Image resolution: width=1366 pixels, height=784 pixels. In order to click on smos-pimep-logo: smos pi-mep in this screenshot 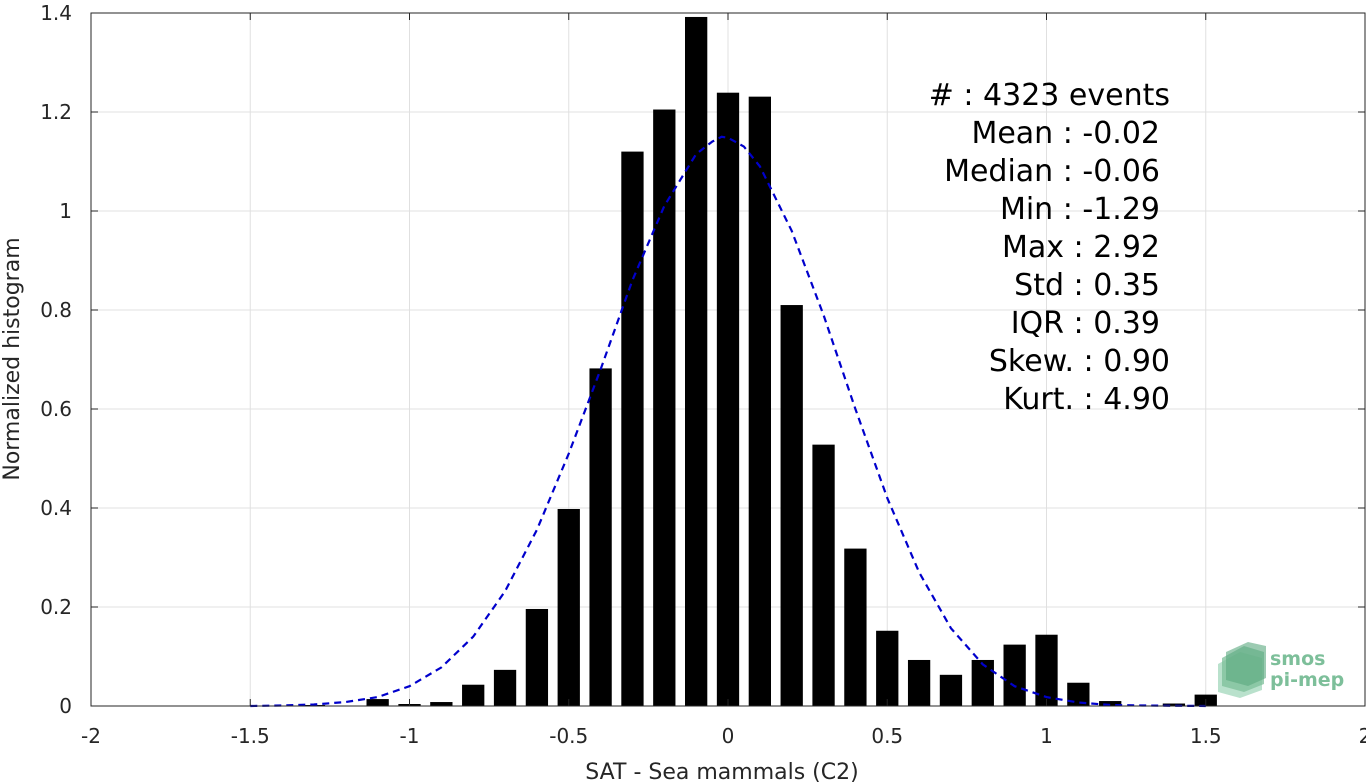, I will do `click(1281, 670)`.